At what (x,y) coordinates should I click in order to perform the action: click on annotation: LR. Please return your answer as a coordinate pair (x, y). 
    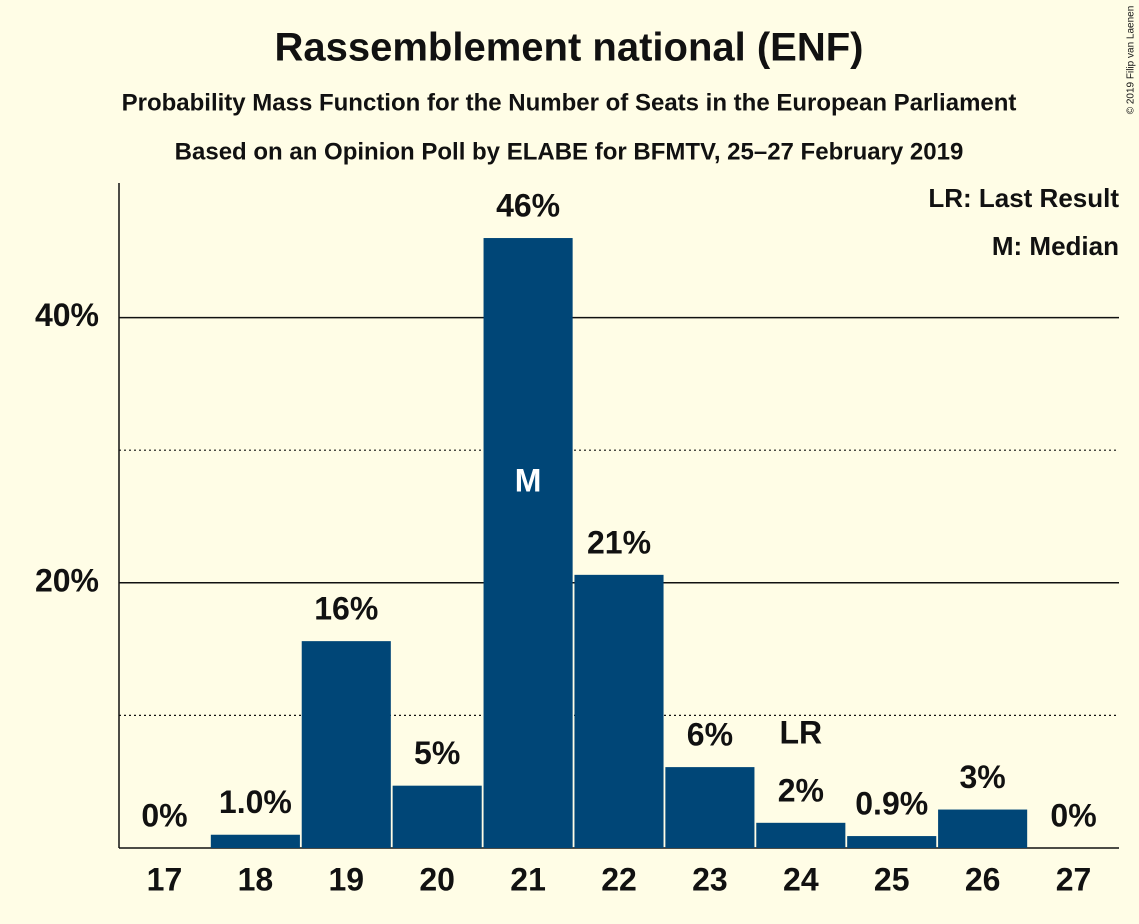
    Looking at the image, I should click on (800, 732).